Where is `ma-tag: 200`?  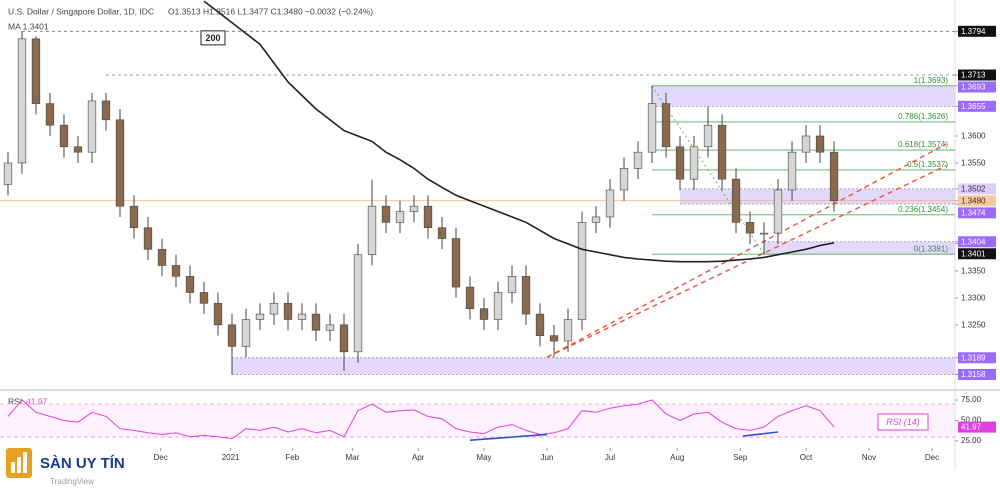 ma-tag: 200 is located at coordinates (212, 38).